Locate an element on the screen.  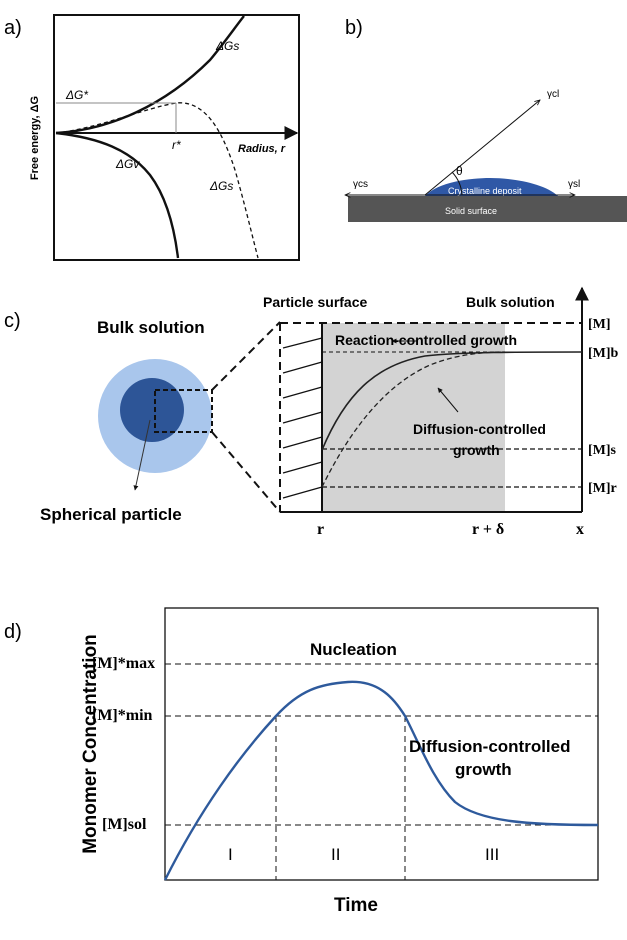
crystalline-deposit-label: Crystalline deposit is located at coordinates (485, 191).